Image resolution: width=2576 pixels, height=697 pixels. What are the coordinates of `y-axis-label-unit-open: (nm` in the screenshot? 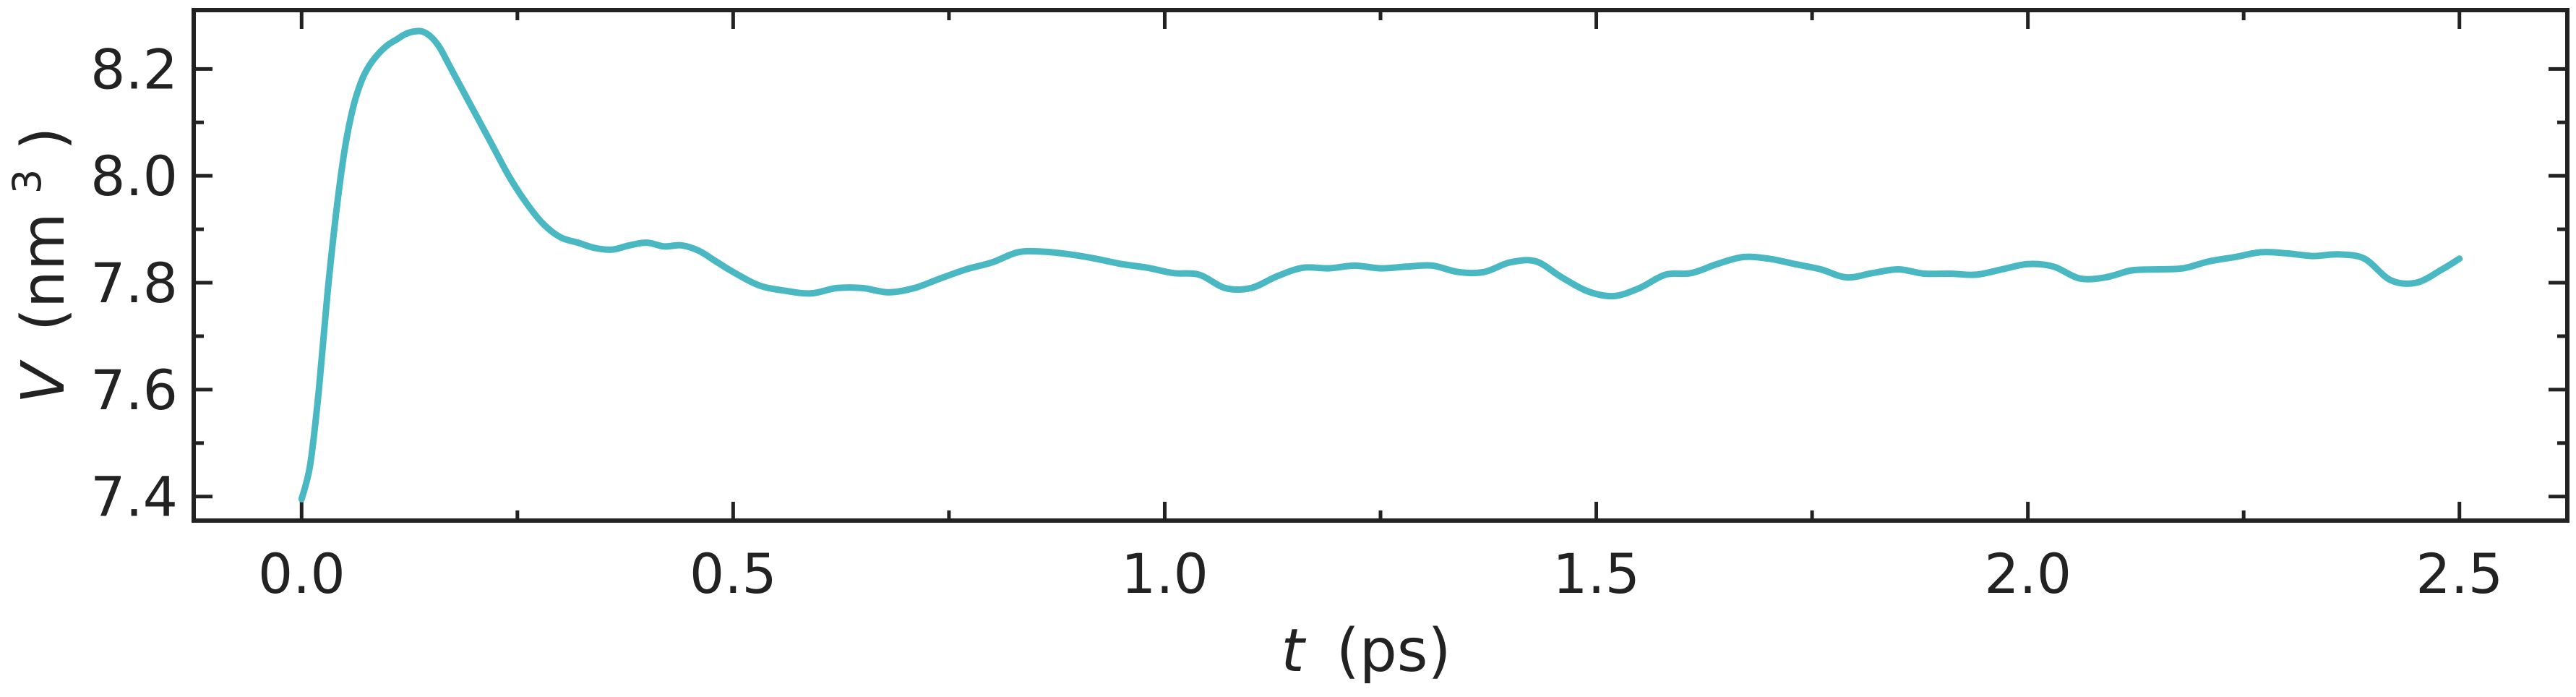 It's located at (44, 272).